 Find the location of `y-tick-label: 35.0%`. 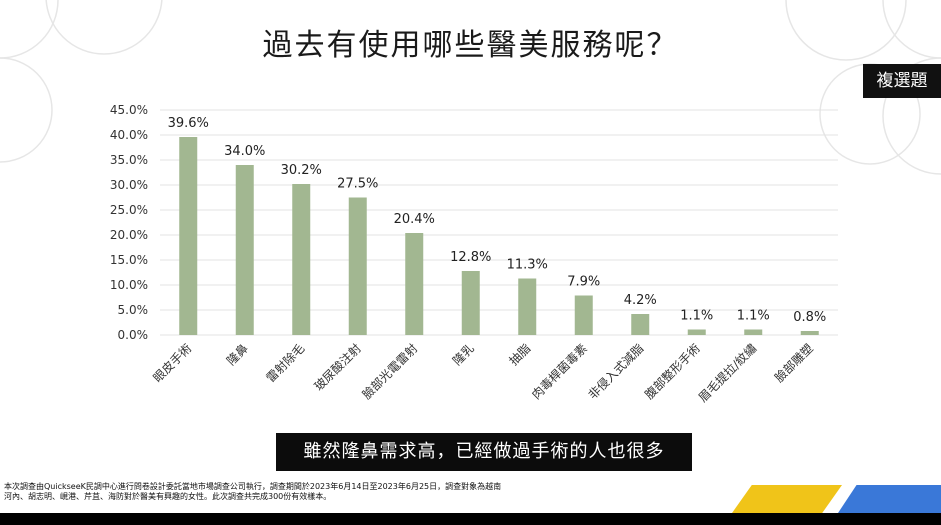

y-tick-label: 35.0% is located at coordinates (129, 160).